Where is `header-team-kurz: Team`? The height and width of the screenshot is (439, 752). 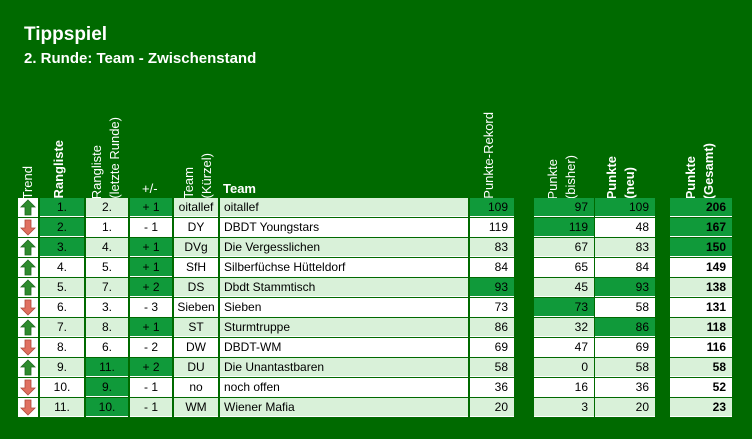 header-team-kurz: Team is located at coordinates (188, 183).